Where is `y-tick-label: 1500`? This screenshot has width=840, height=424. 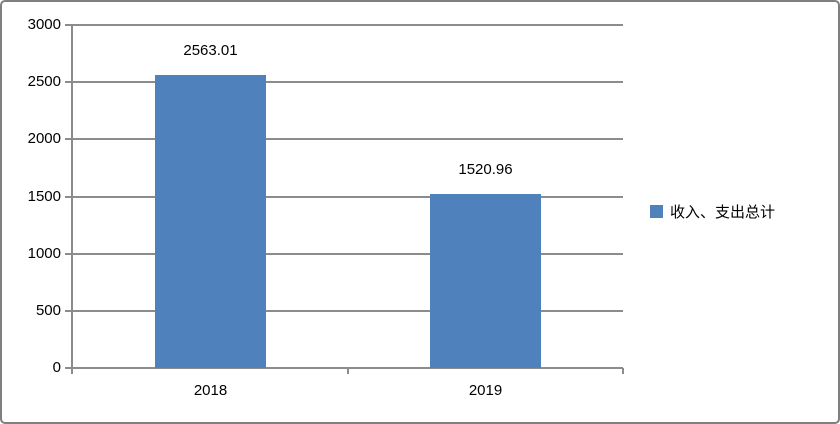
y-tick-label: 1500 is located at coordinates (44, 196).